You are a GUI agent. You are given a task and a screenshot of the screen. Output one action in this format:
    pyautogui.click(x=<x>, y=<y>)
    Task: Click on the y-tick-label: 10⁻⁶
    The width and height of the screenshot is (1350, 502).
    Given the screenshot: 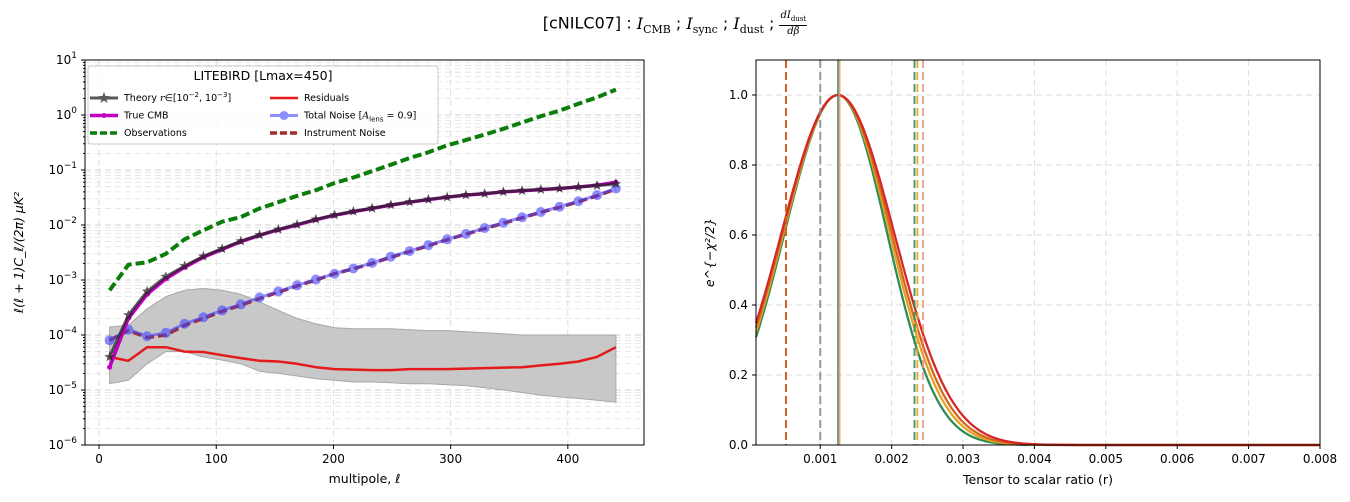 What is the action you would take?
    pyautogui.click(x=62, y=444)
    